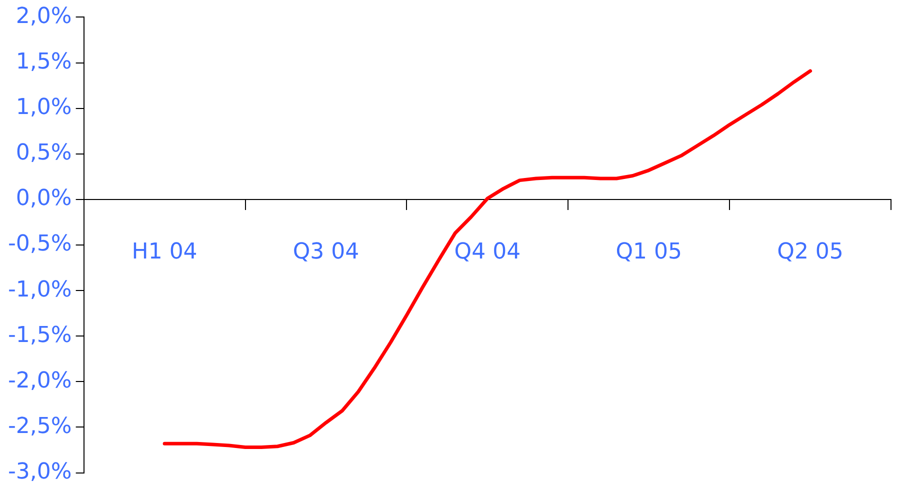 The width and height of the screenshot is (921, 490). I want to click on x-tick-label: Q2 05, so click(810, 251).